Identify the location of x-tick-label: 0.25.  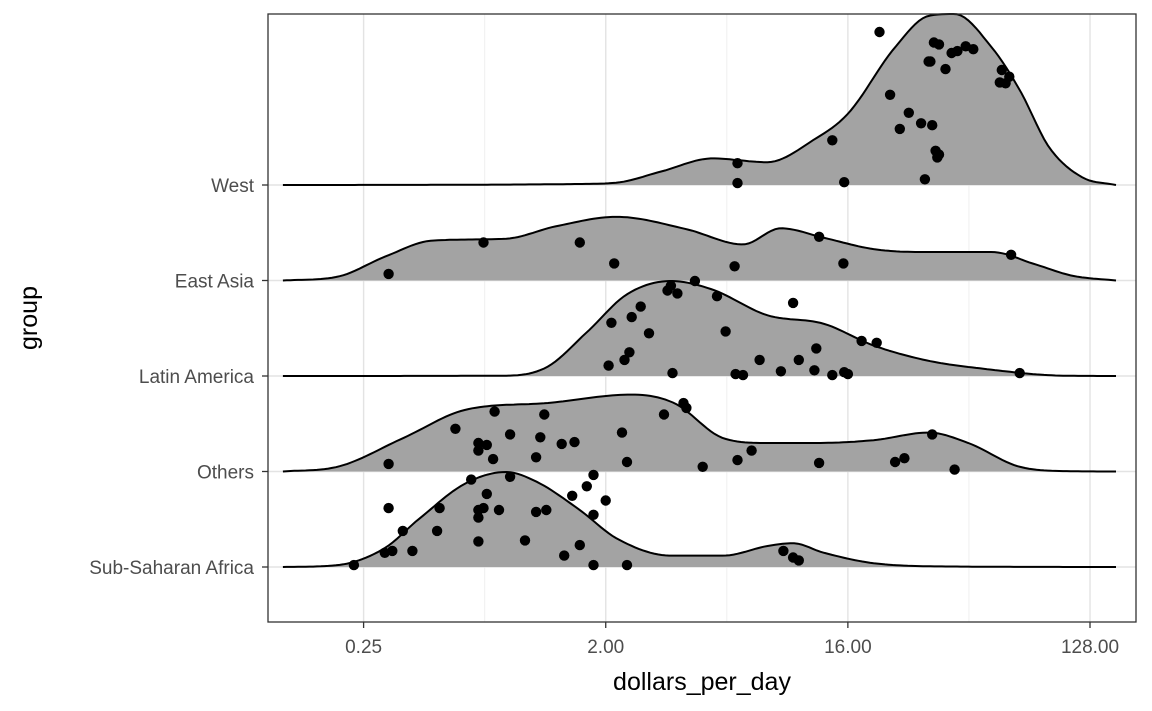
(363, 647).